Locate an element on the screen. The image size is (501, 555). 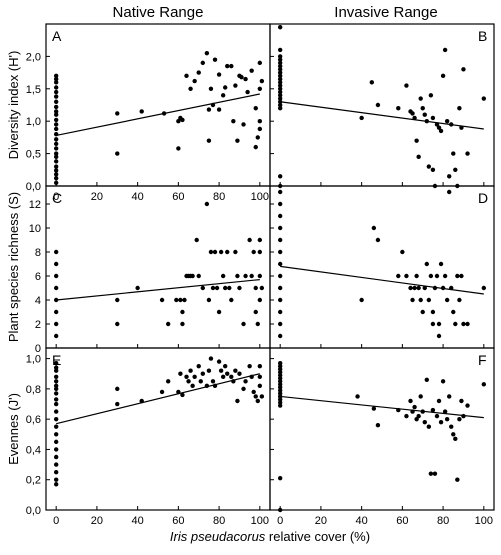
trend-line is located at coordinates (158, 290).